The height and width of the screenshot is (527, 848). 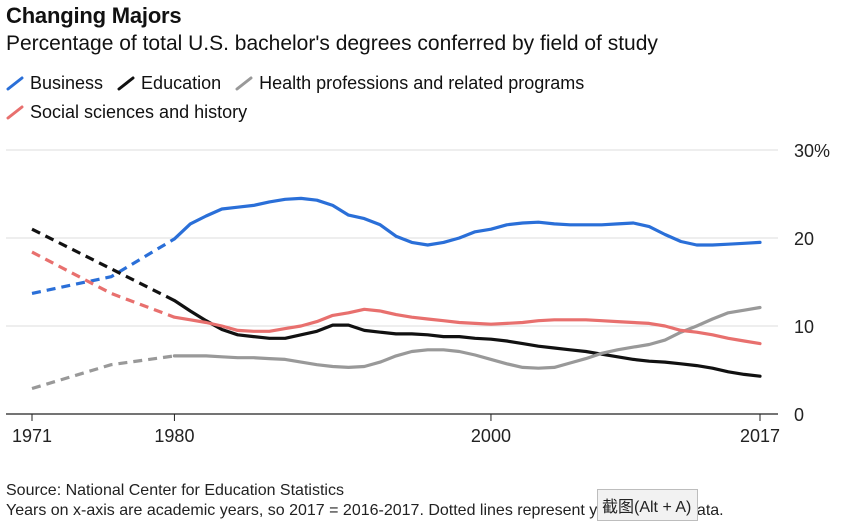 I want to click on legend-label: Education, so click(x=181, y=83).